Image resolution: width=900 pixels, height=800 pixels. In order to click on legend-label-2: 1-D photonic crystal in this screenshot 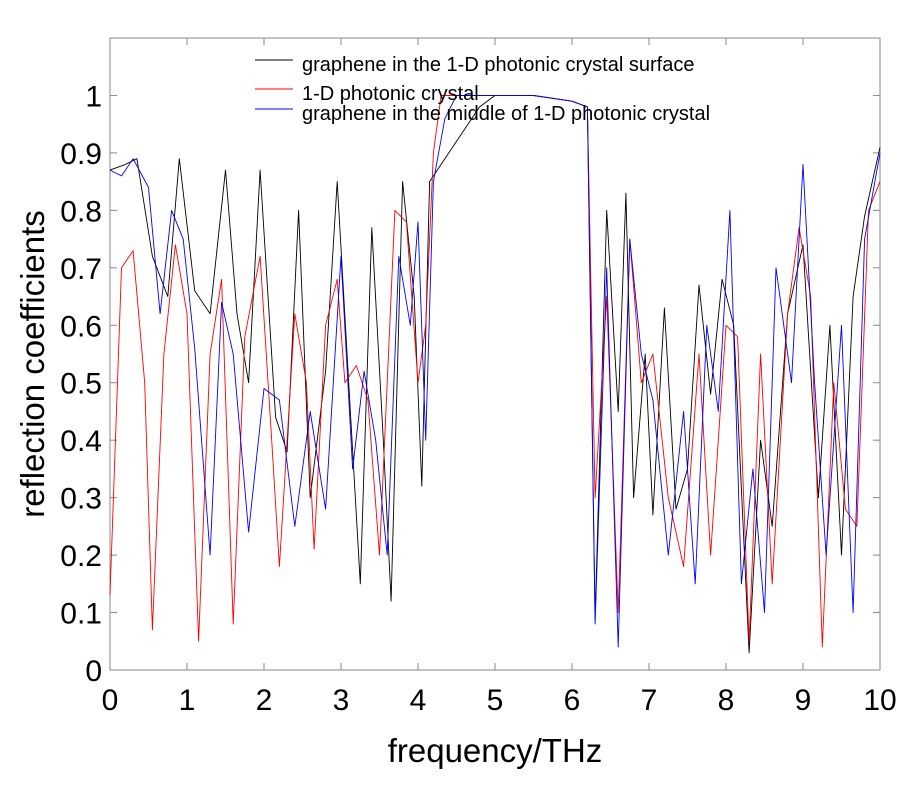, I will do `click(390, 94)`.